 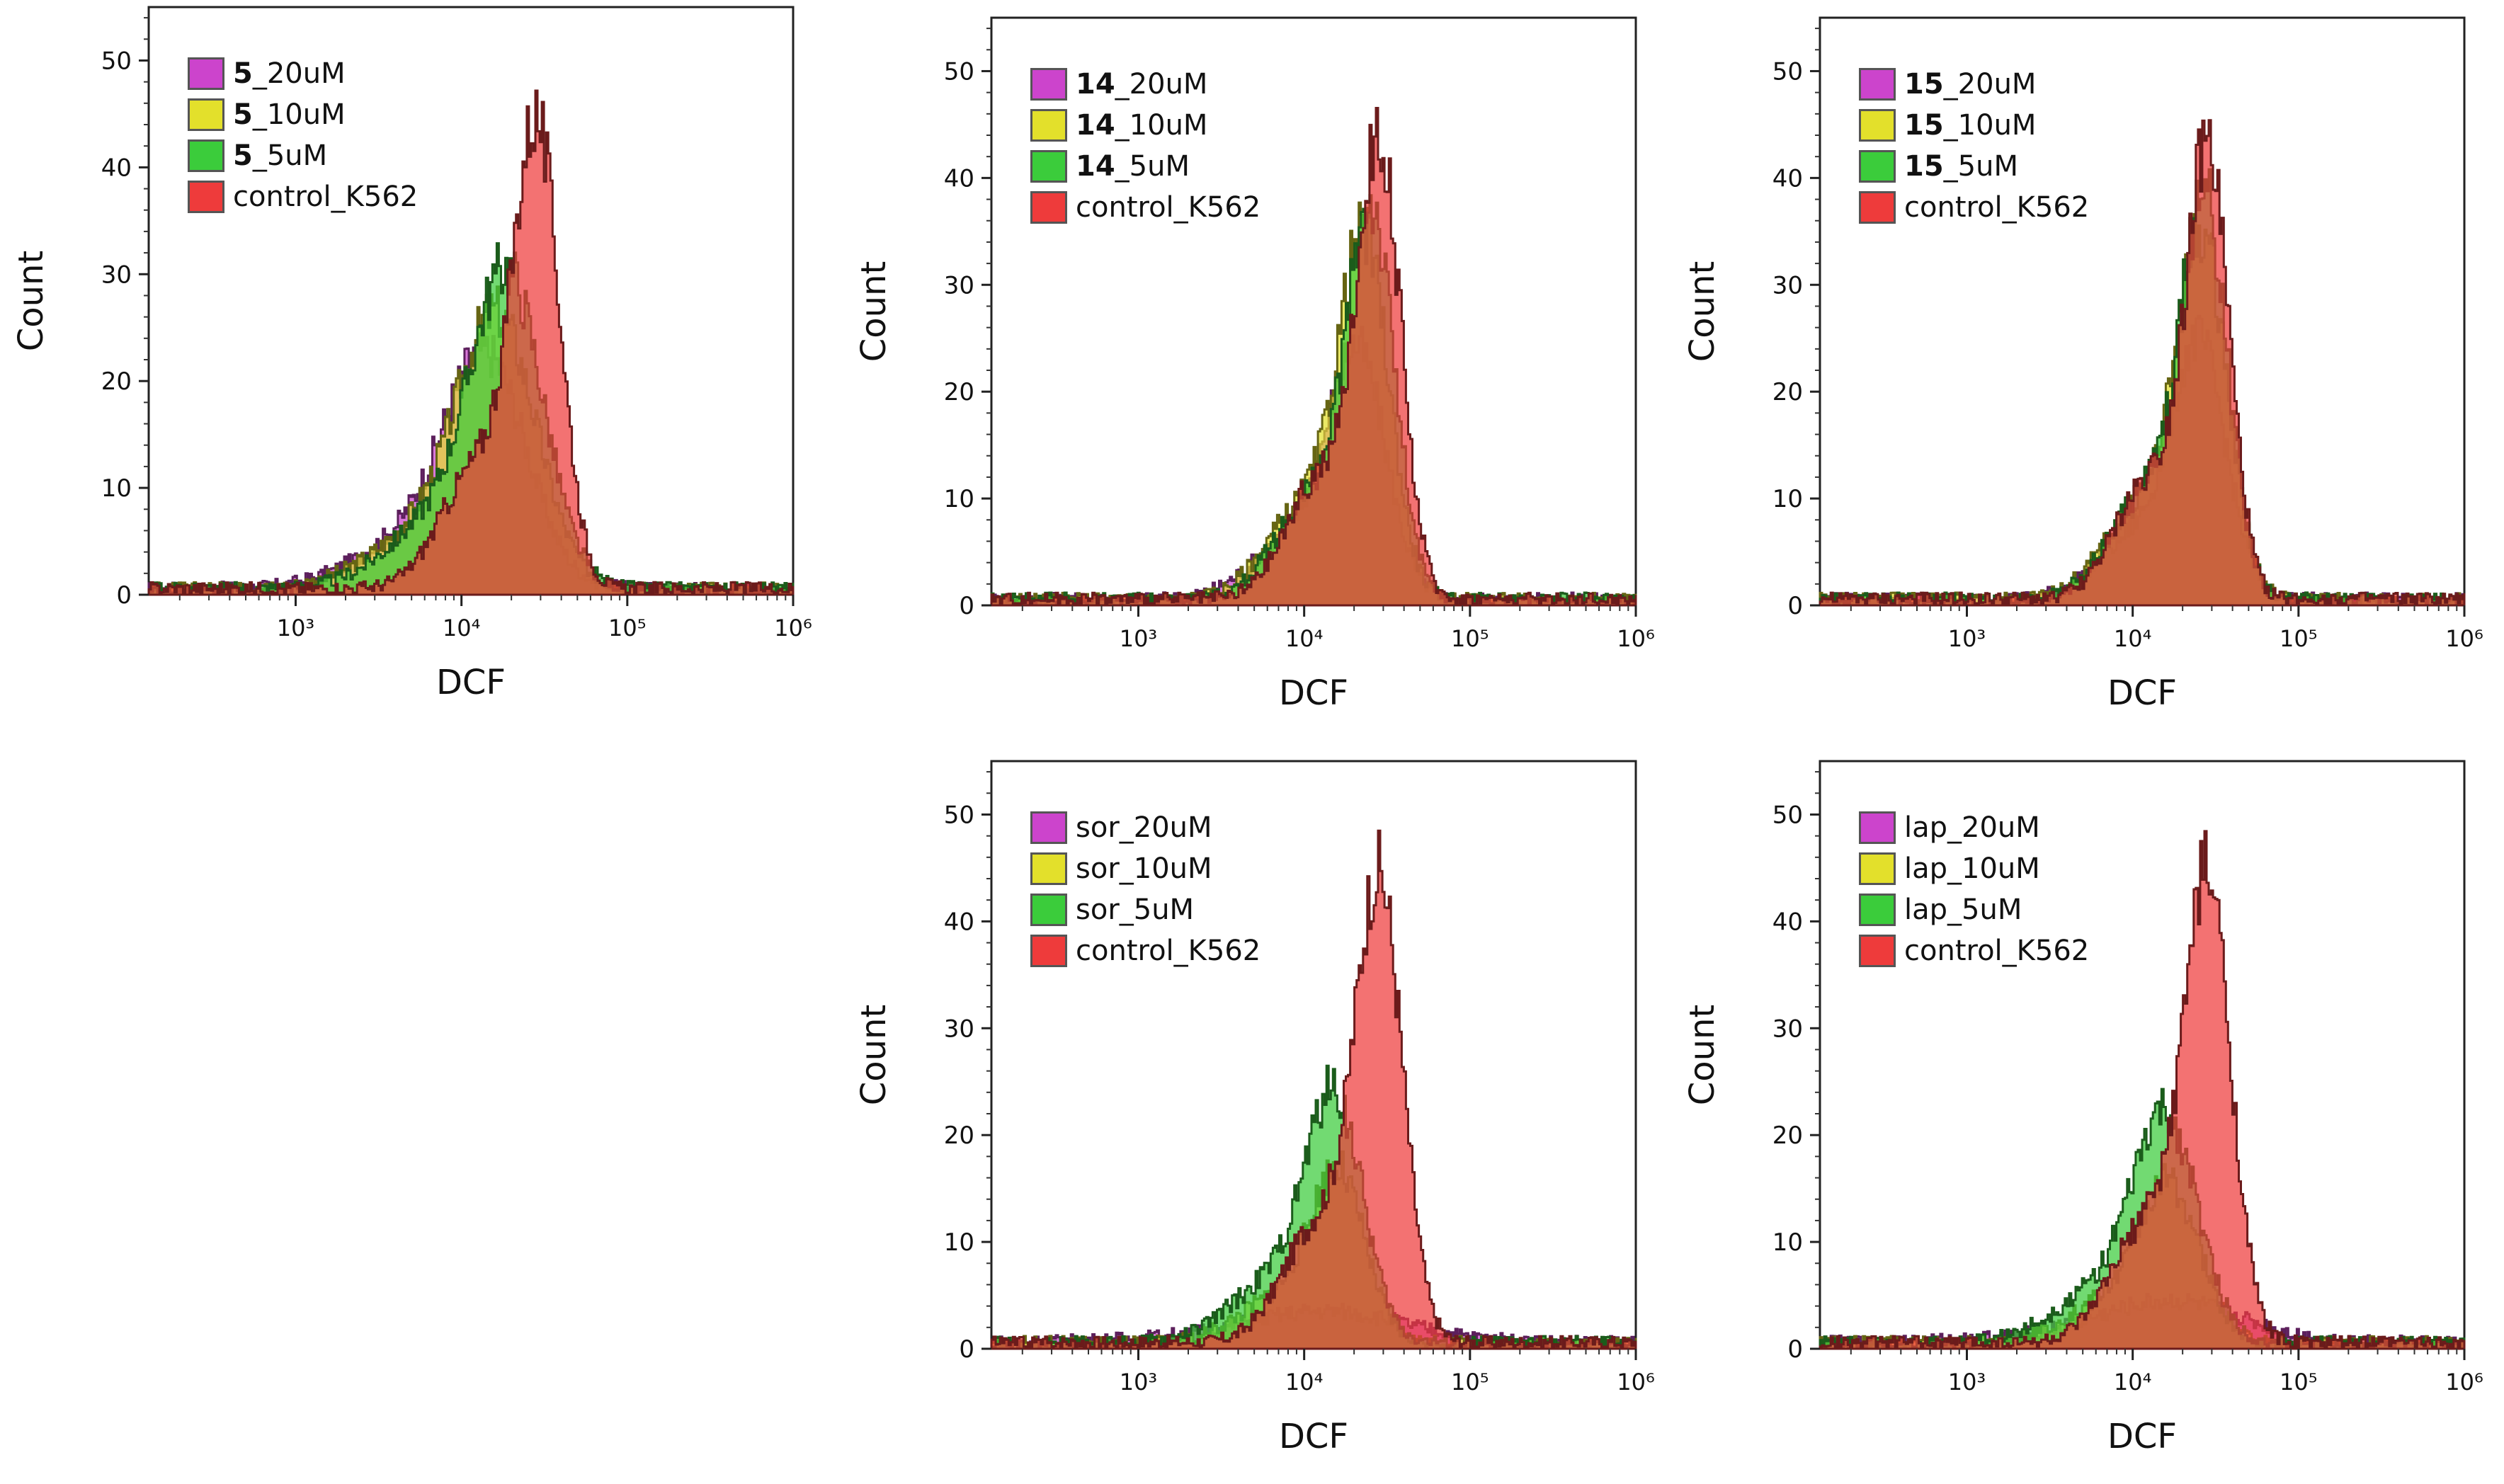 I want to click on legend: lap_20uM lap_10uM lap_5uM control_K562, so click(x=1974, y=889).